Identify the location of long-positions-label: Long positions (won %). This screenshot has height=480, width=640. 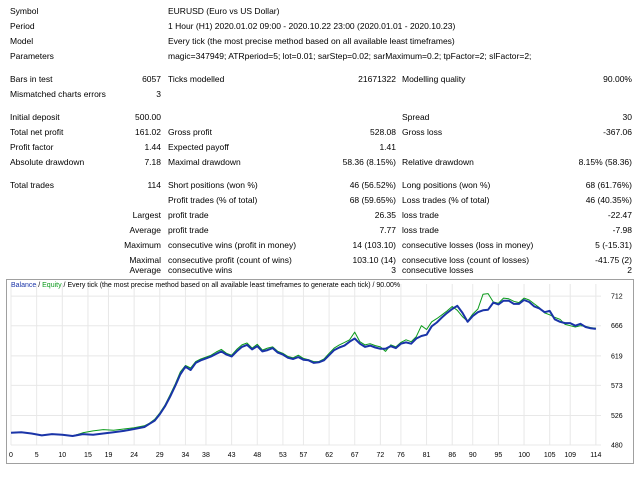
(446, 185).